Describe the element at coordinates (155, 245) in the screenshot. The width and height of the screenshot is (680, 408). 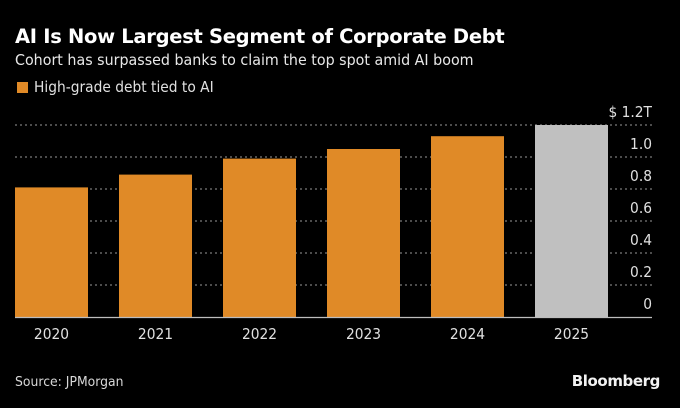
I see `bar-2021` at that location.